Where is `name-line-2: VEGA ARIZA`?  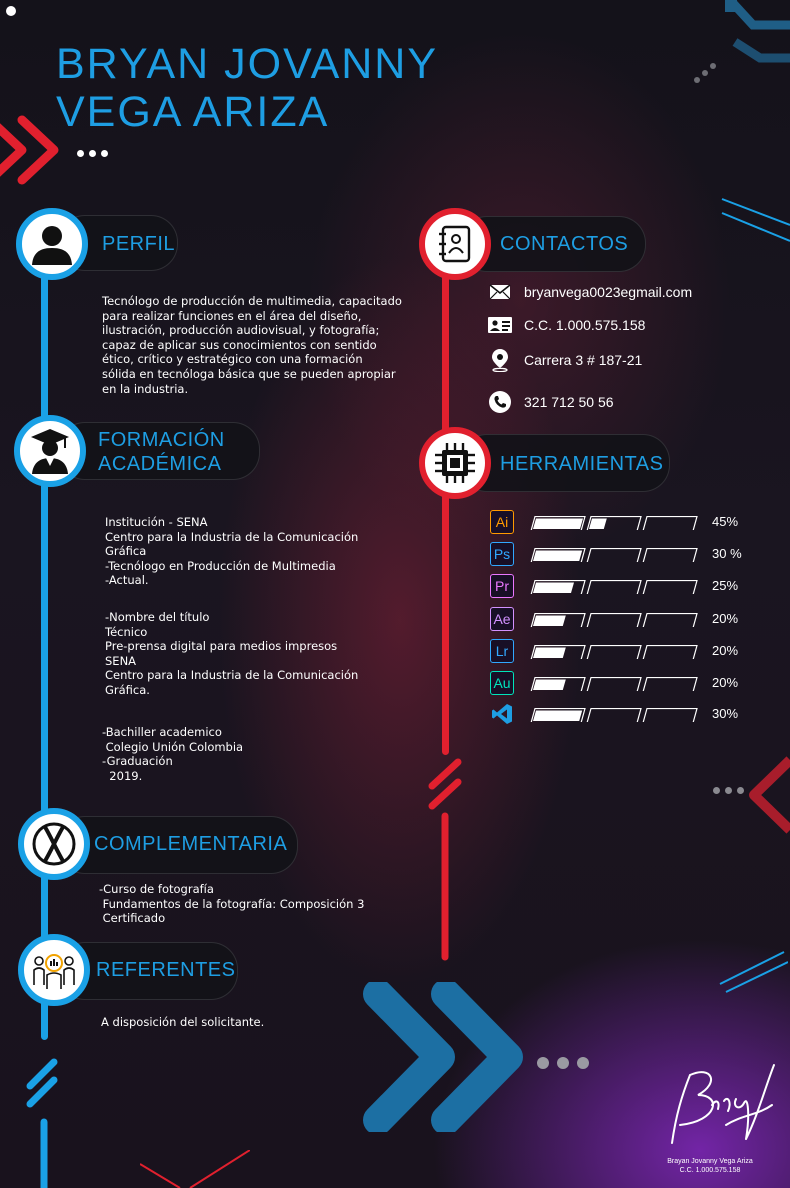
name-line-2: VEGA ARIZA is located at coordinates (193, 112).